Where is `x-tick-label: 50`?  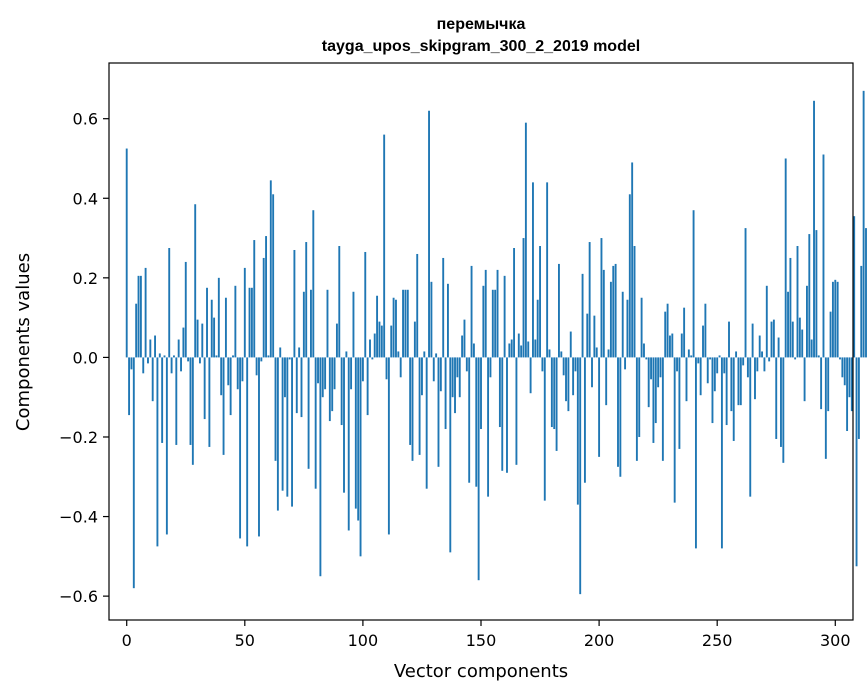
x-tick-label: 50 is located at coordinates (245, 640).